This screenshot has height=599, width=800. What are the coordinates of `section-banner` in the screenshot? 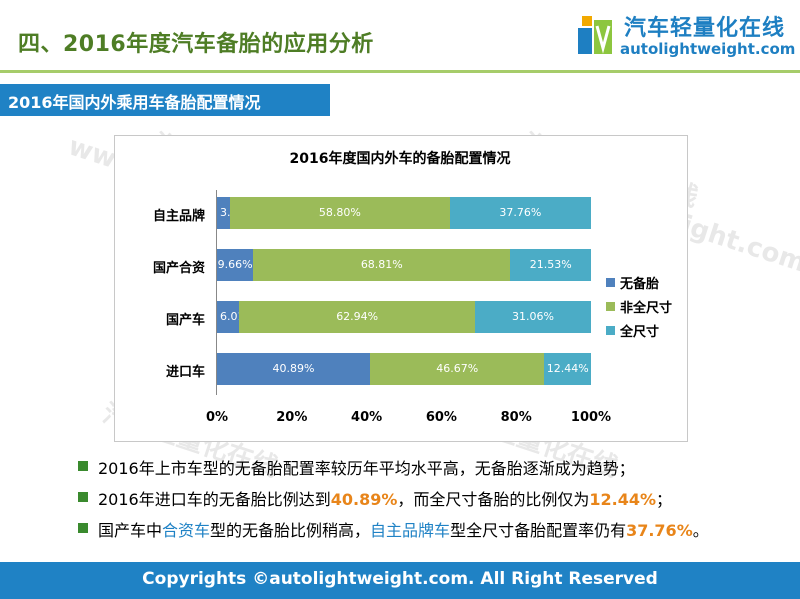 It's located at (165, 100).